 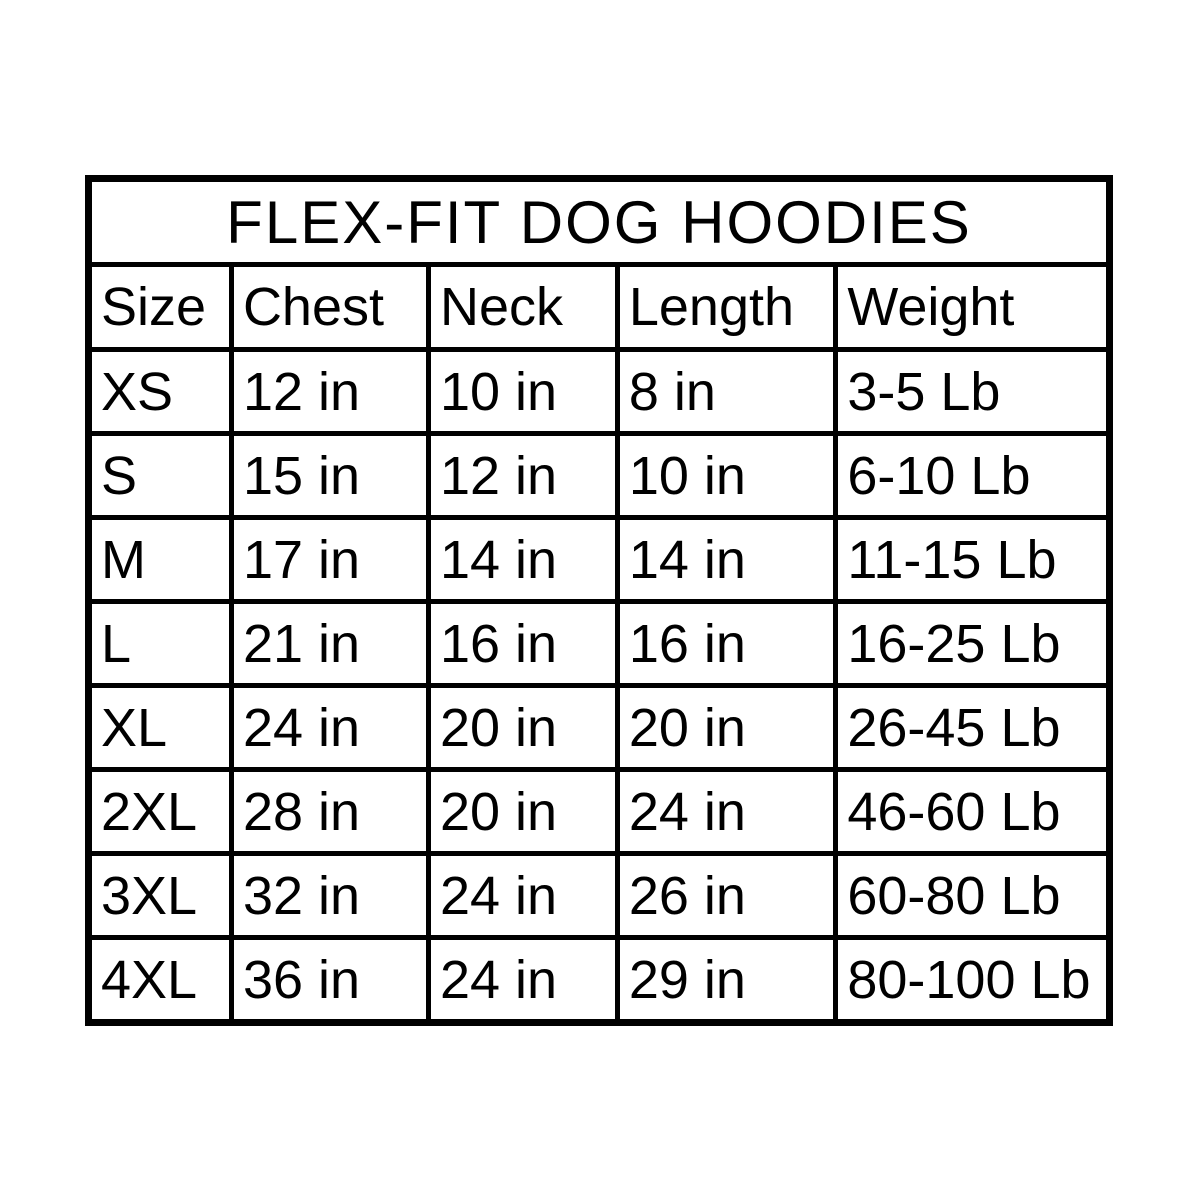 I want to click on column-header-chest: Chest, so click(x=329, y=307).